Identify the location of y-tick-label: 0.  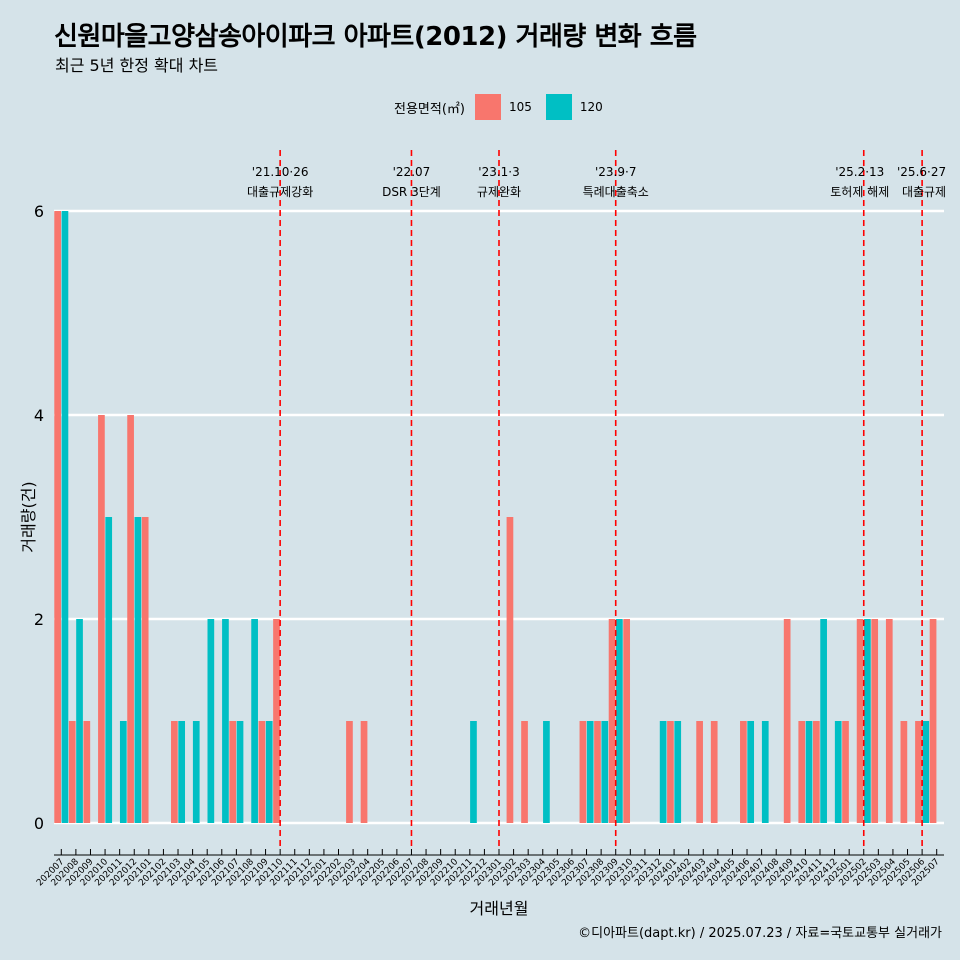
(39, 823).